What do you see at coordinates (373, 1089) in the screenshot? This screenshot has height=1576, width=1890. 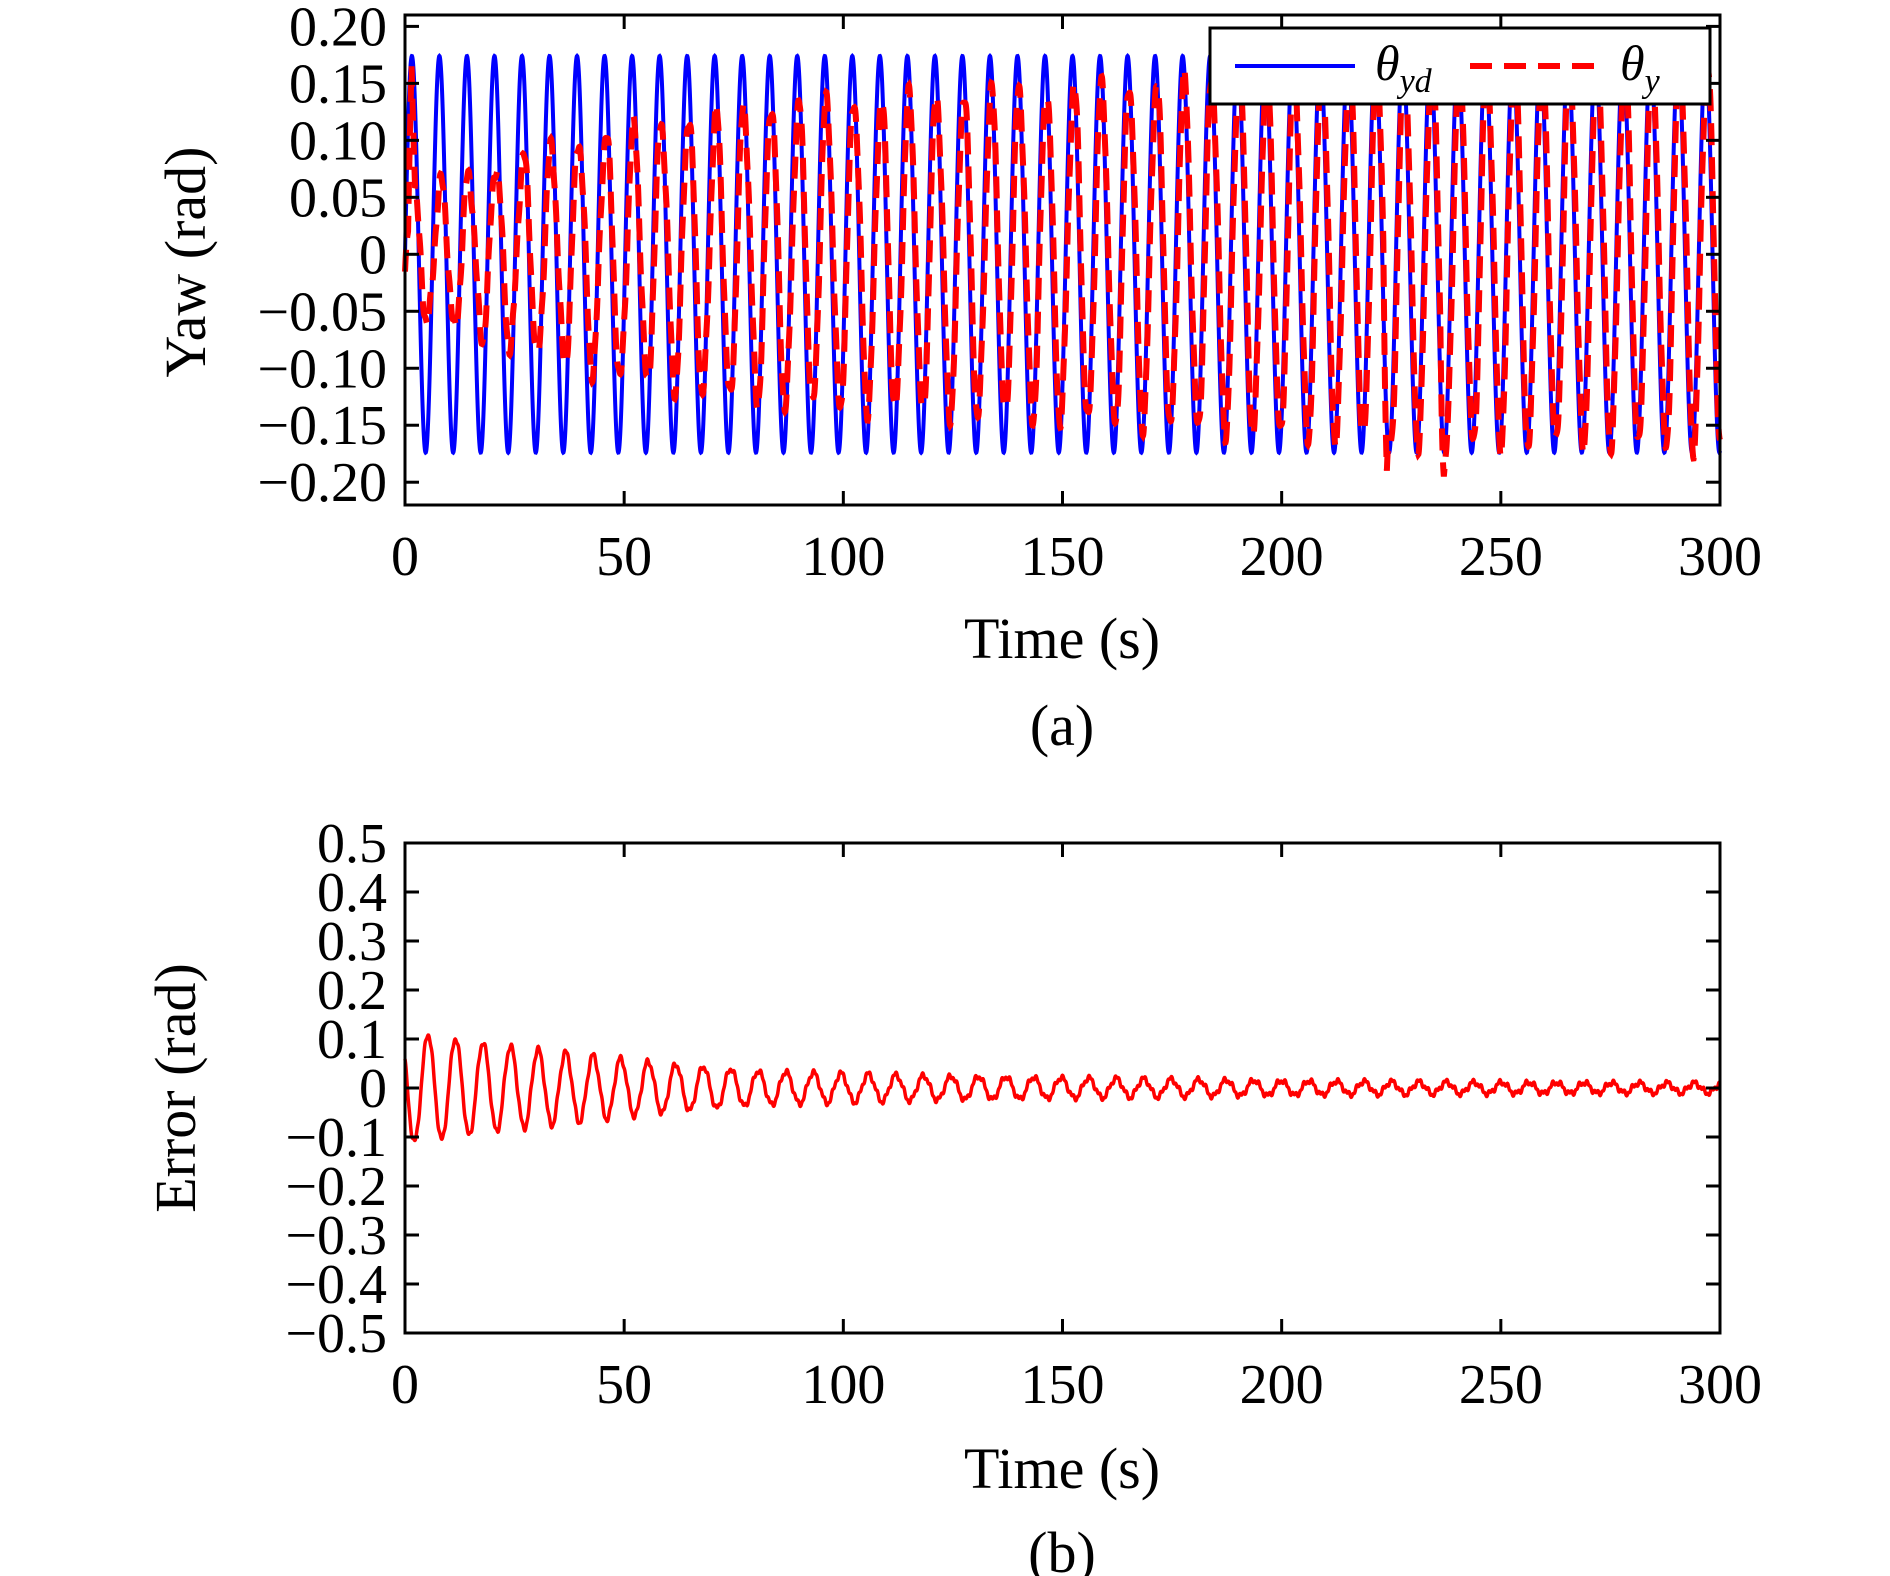 I see `y-tick-label-b: 0` at bounding box center [373, 1089].